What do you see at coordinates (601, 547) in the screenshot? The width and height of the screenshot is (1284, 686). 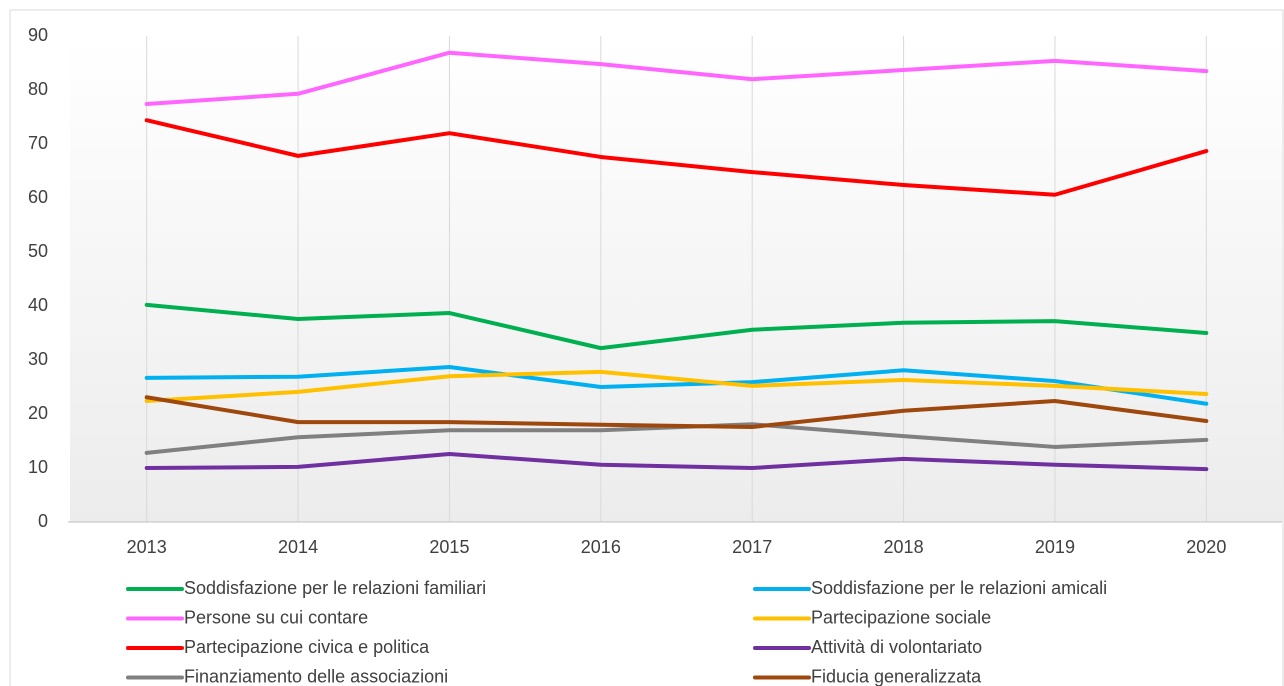 I see `x-tick-label: 2016` at bounding box center [601, 547].